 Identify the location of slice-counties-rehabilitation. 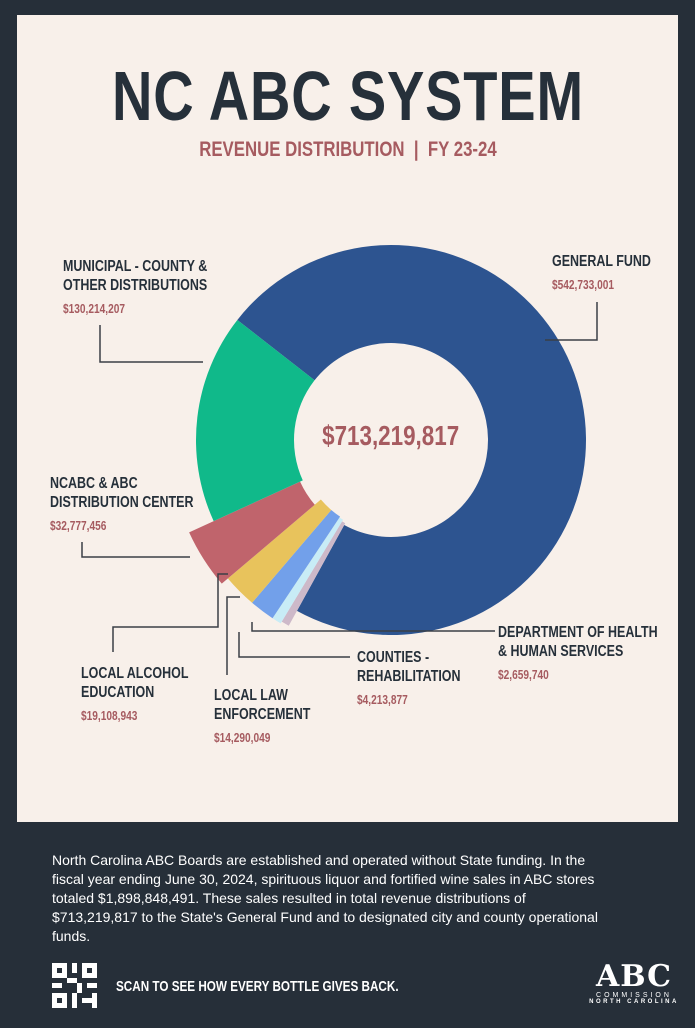
(308, 570).